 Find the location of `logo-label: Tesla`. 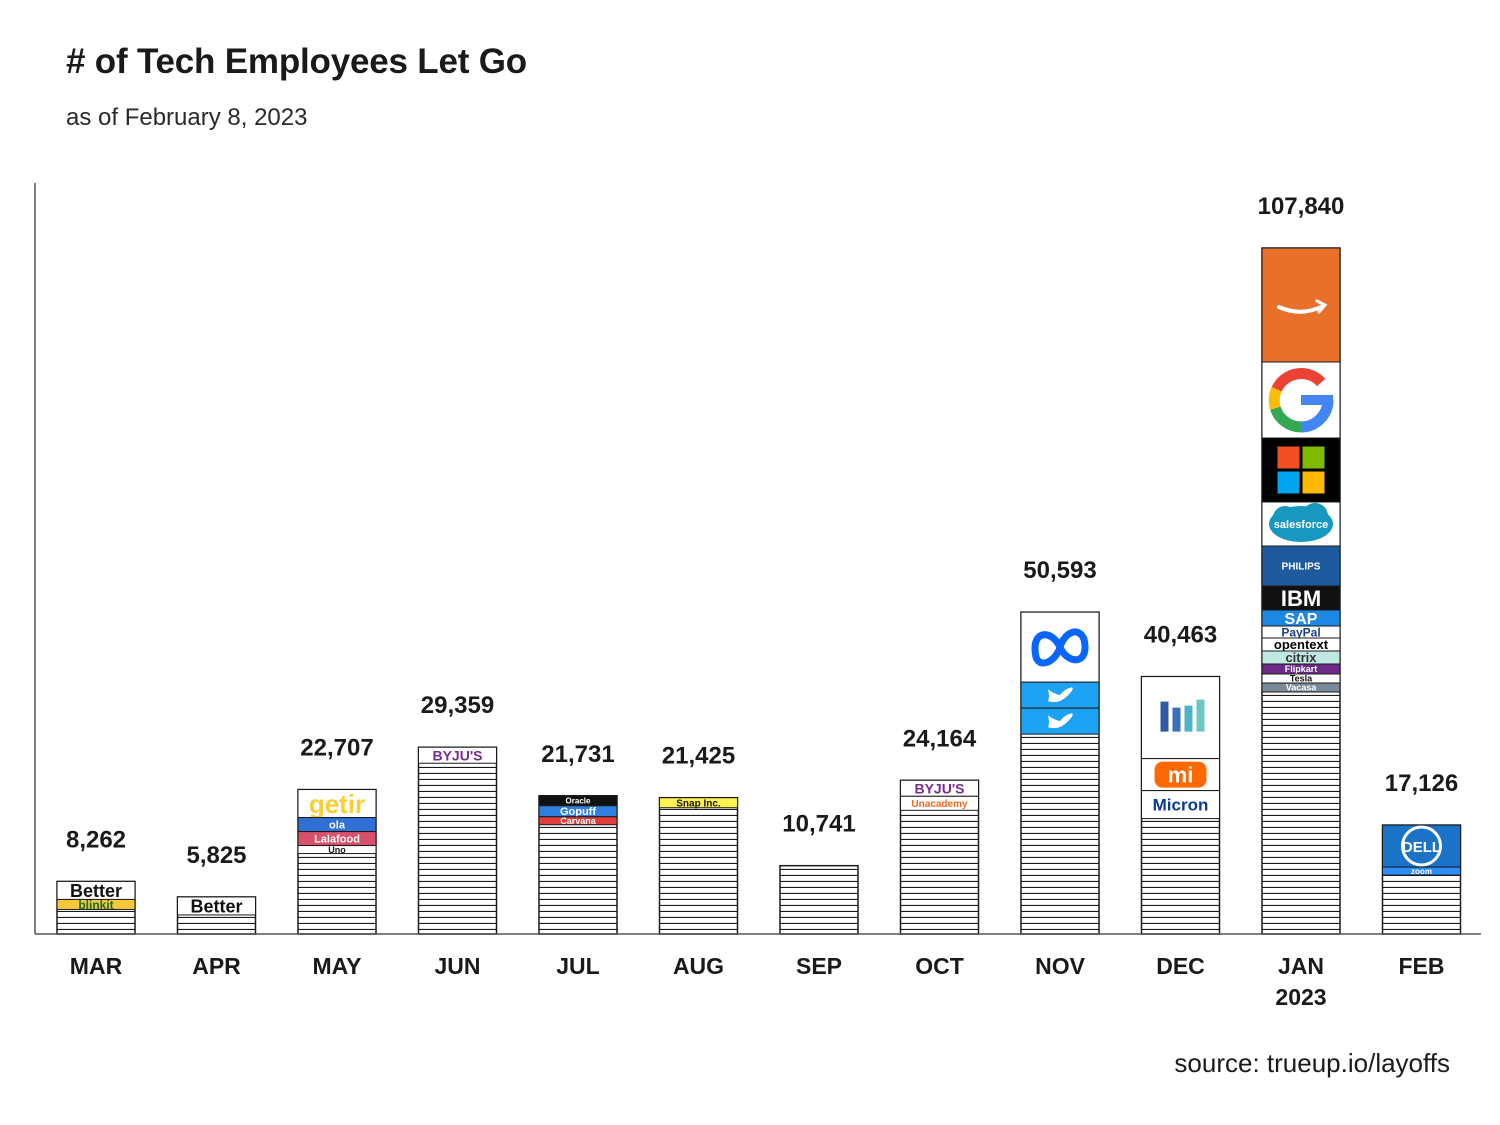

logo-label: Tesla is located at coordinates (1301, 679).